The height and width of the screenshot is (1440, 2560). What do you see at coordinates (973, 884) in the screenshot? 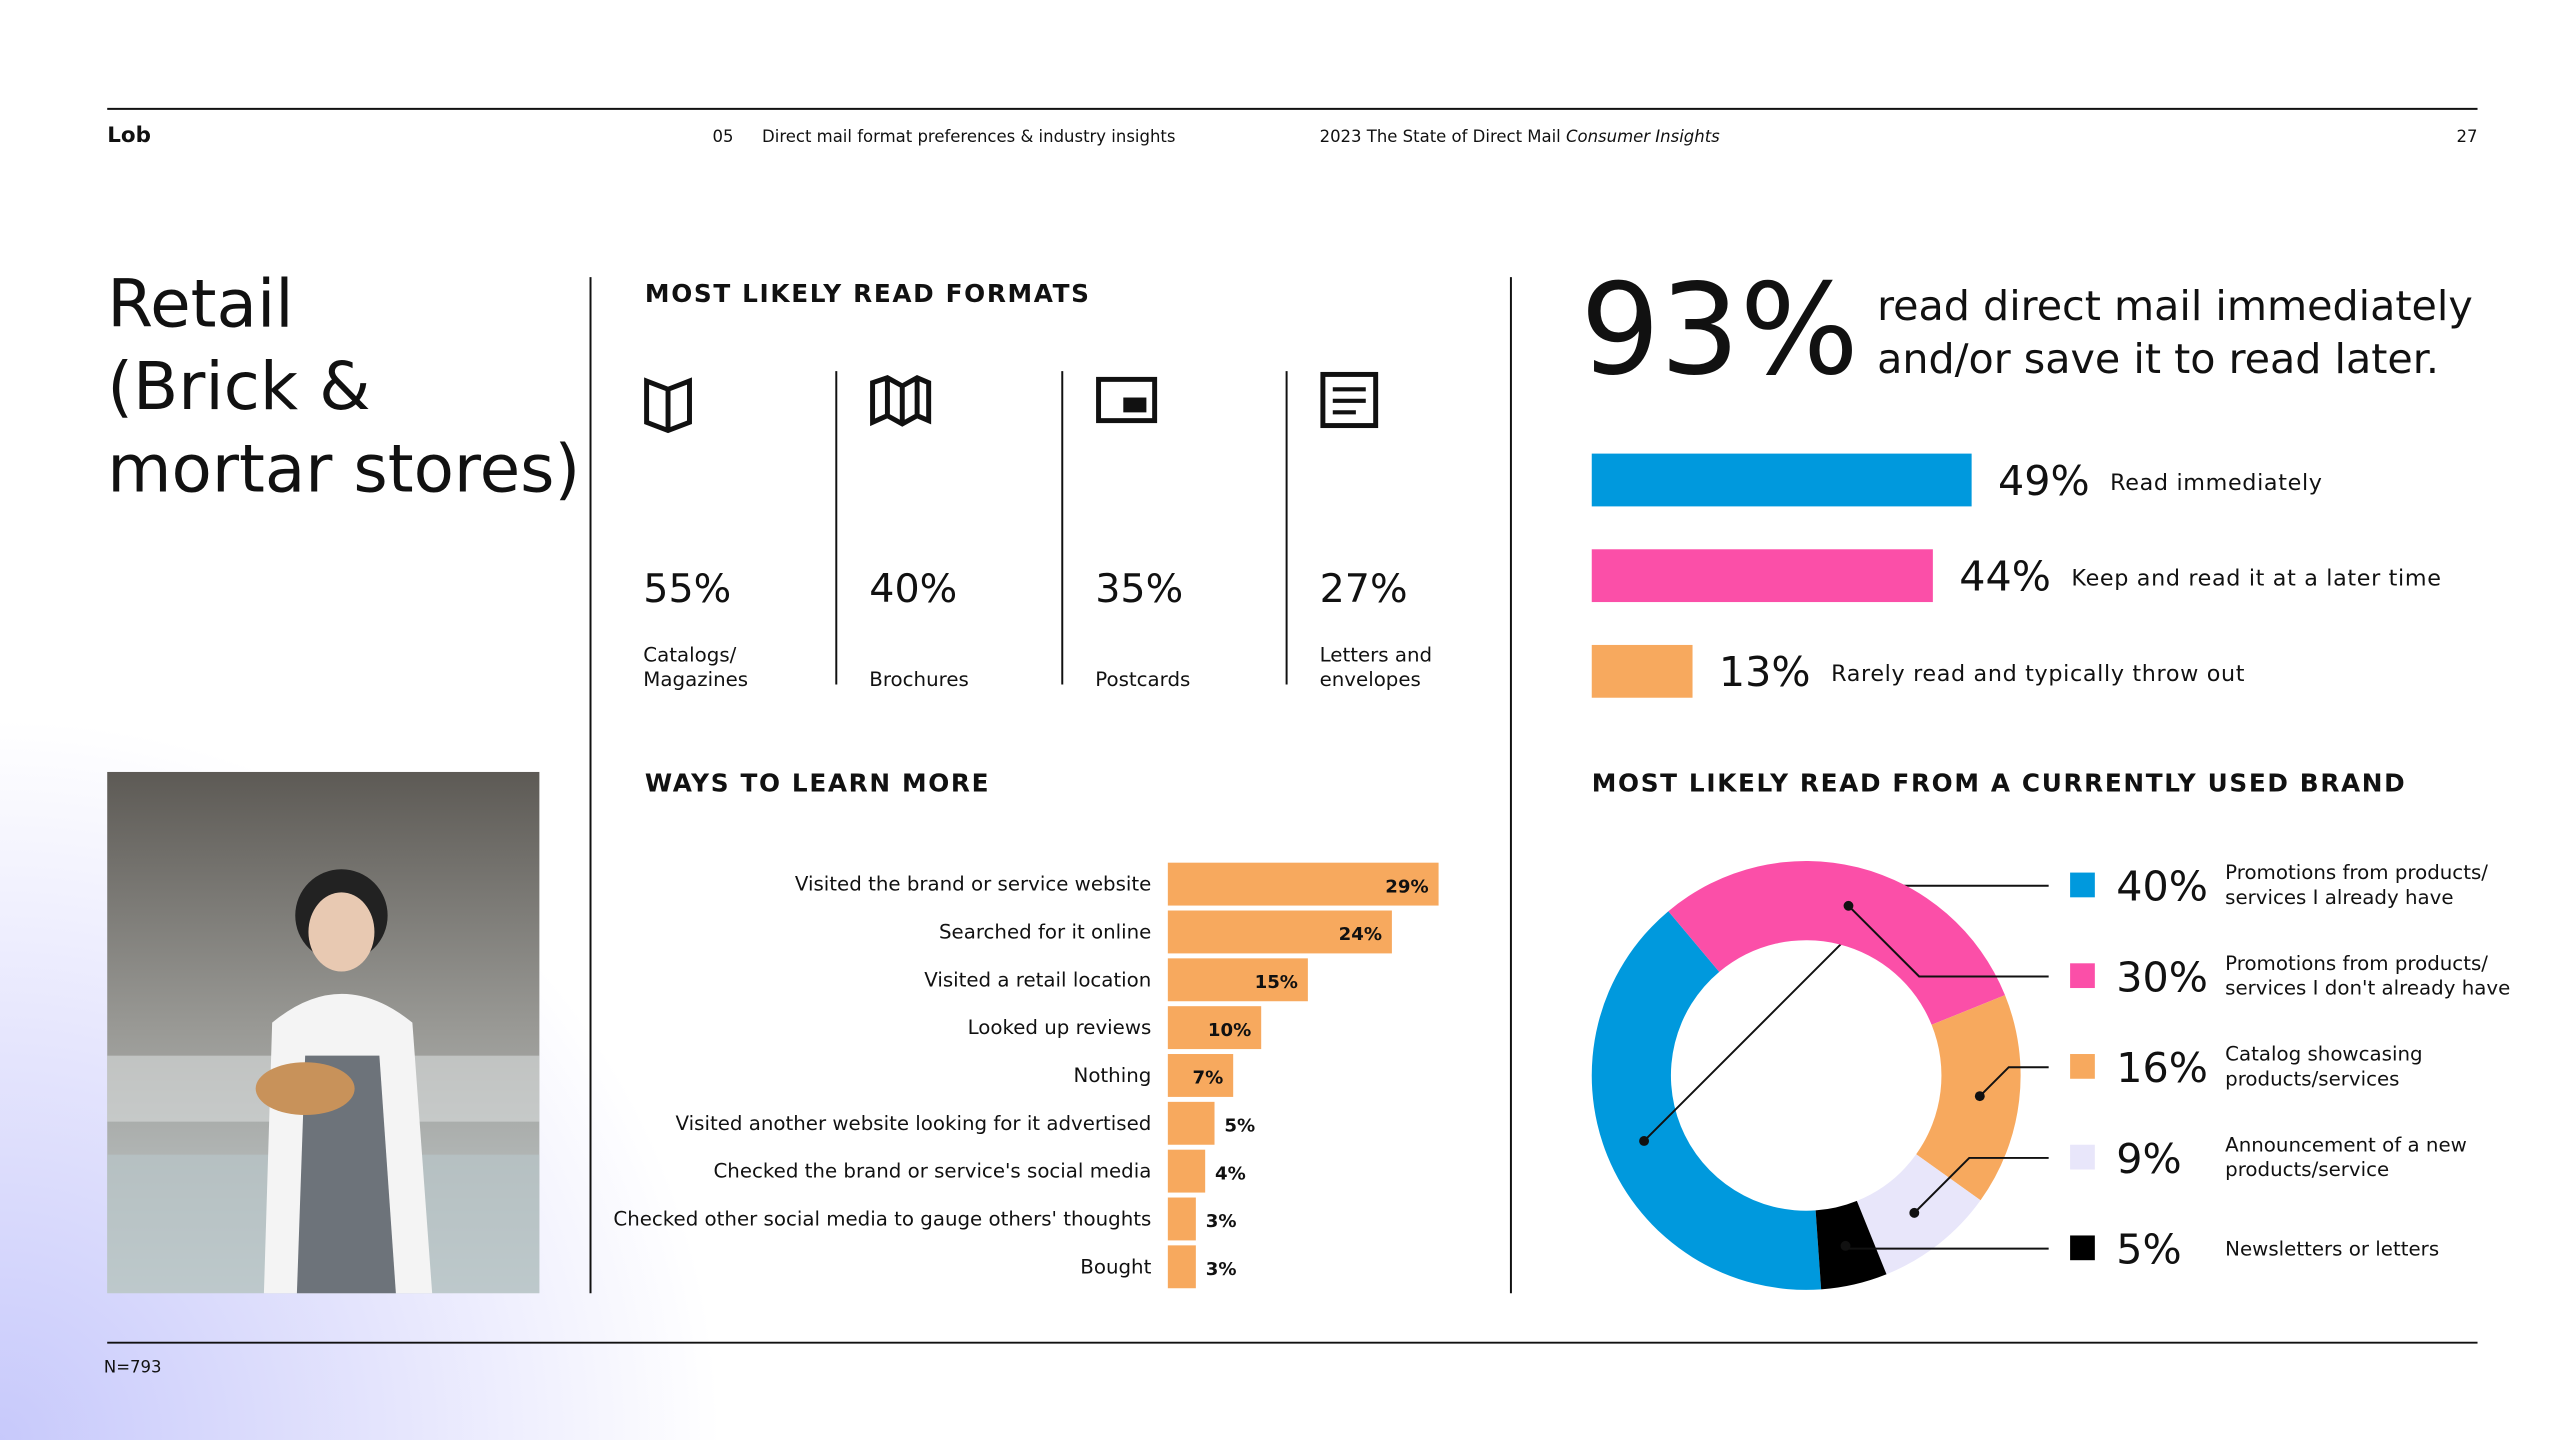
I see `category-label: Visited the brand or service website` at bounding box center [973, 884].